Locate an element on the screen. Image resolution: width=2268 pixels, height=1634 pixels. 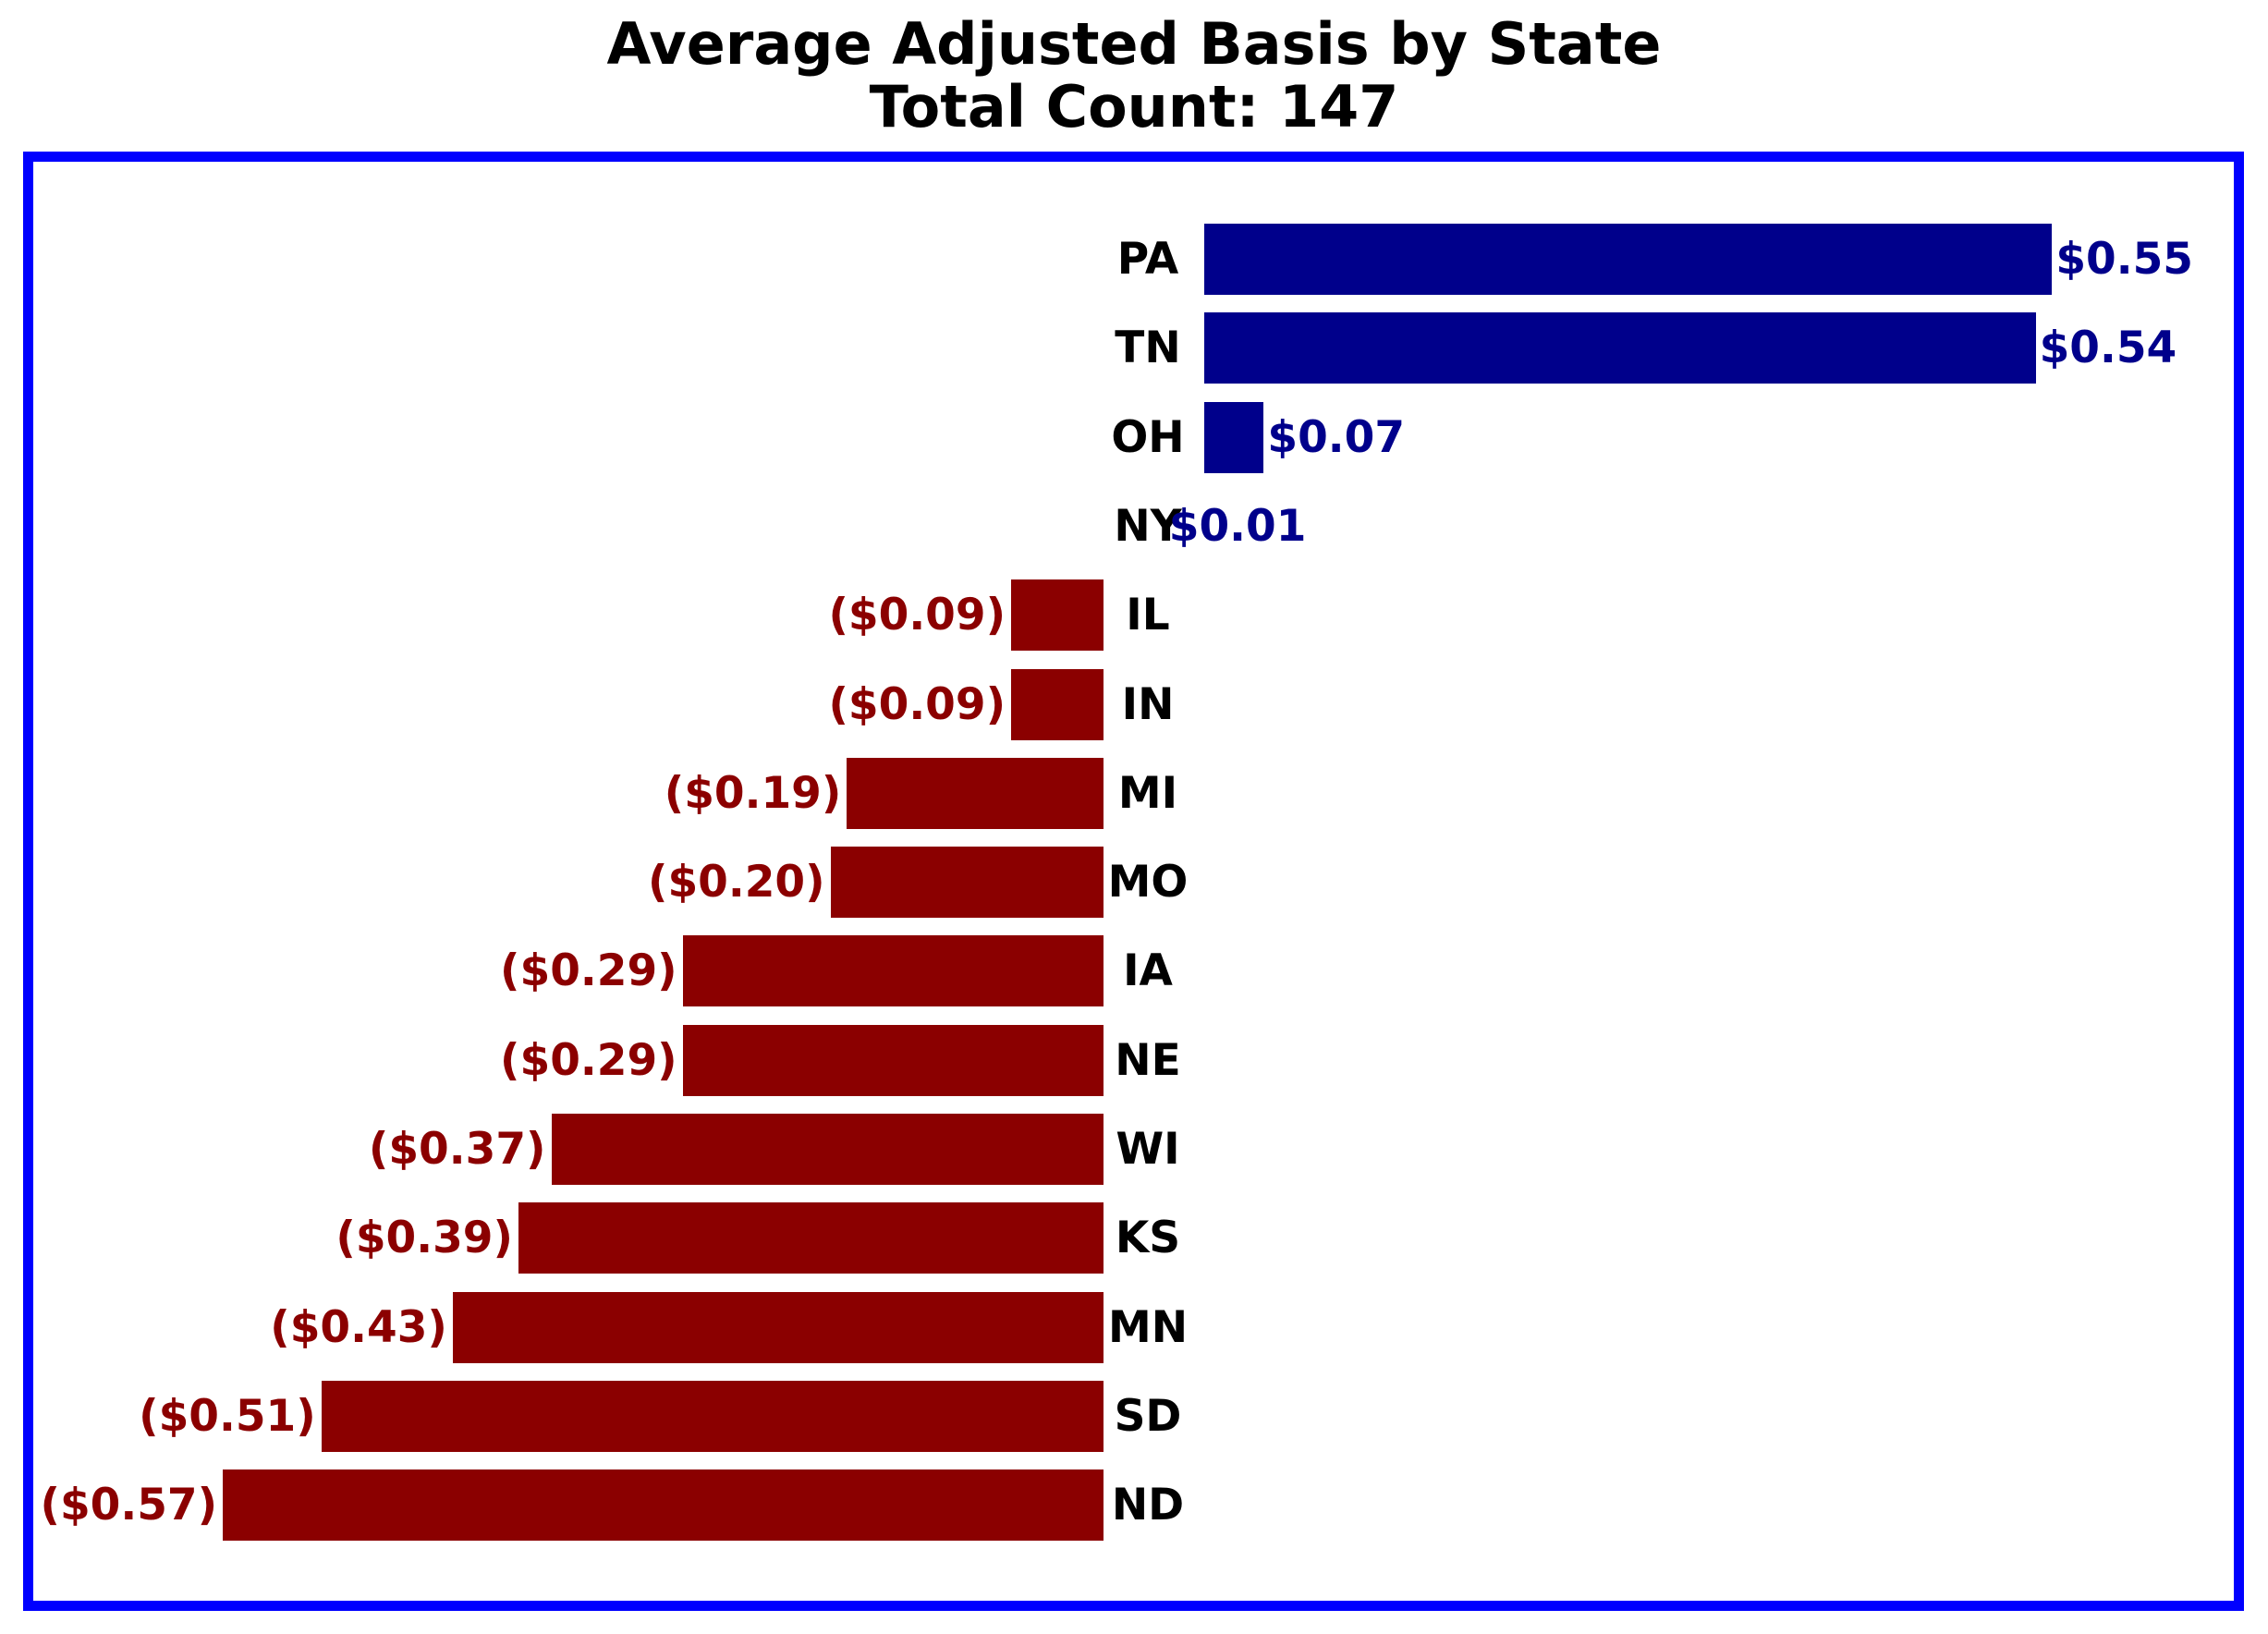
value-label-ny: $0.01 is located at coordinates (1238, 527).